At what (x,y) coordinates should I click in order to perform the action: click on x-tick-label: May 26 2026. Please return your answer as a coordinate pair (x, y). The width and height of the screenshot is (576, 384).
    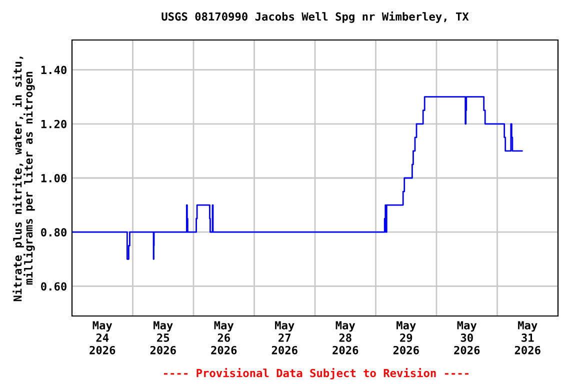
    Looking at the image, I should click on (224, 337).